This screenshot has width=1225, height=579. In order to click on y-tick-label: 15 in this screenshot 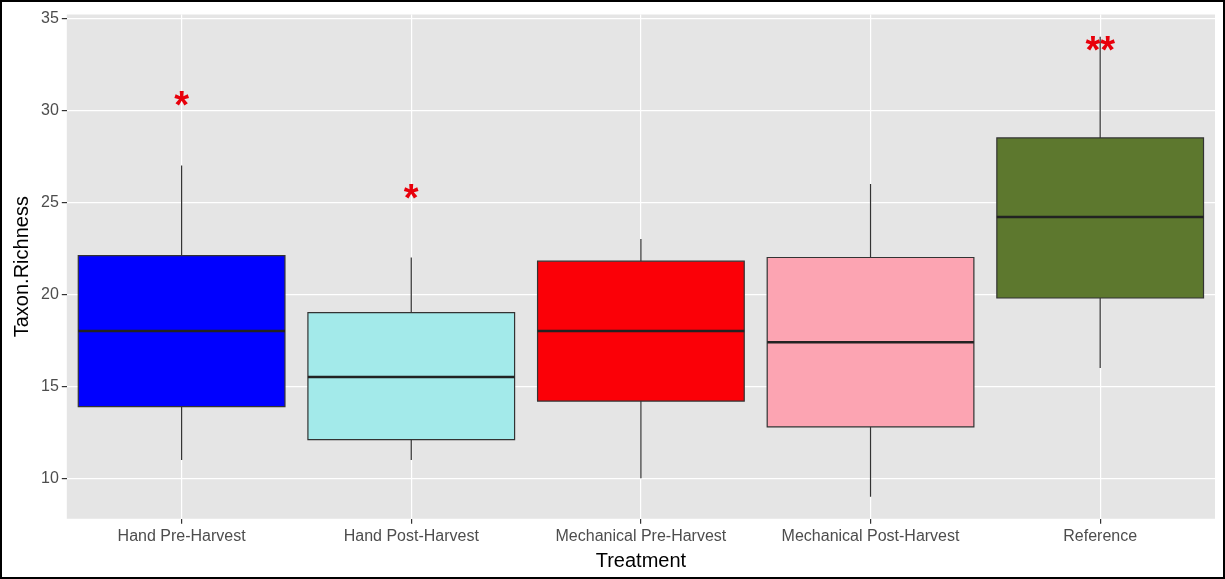, I will do `click(50, 385)`.